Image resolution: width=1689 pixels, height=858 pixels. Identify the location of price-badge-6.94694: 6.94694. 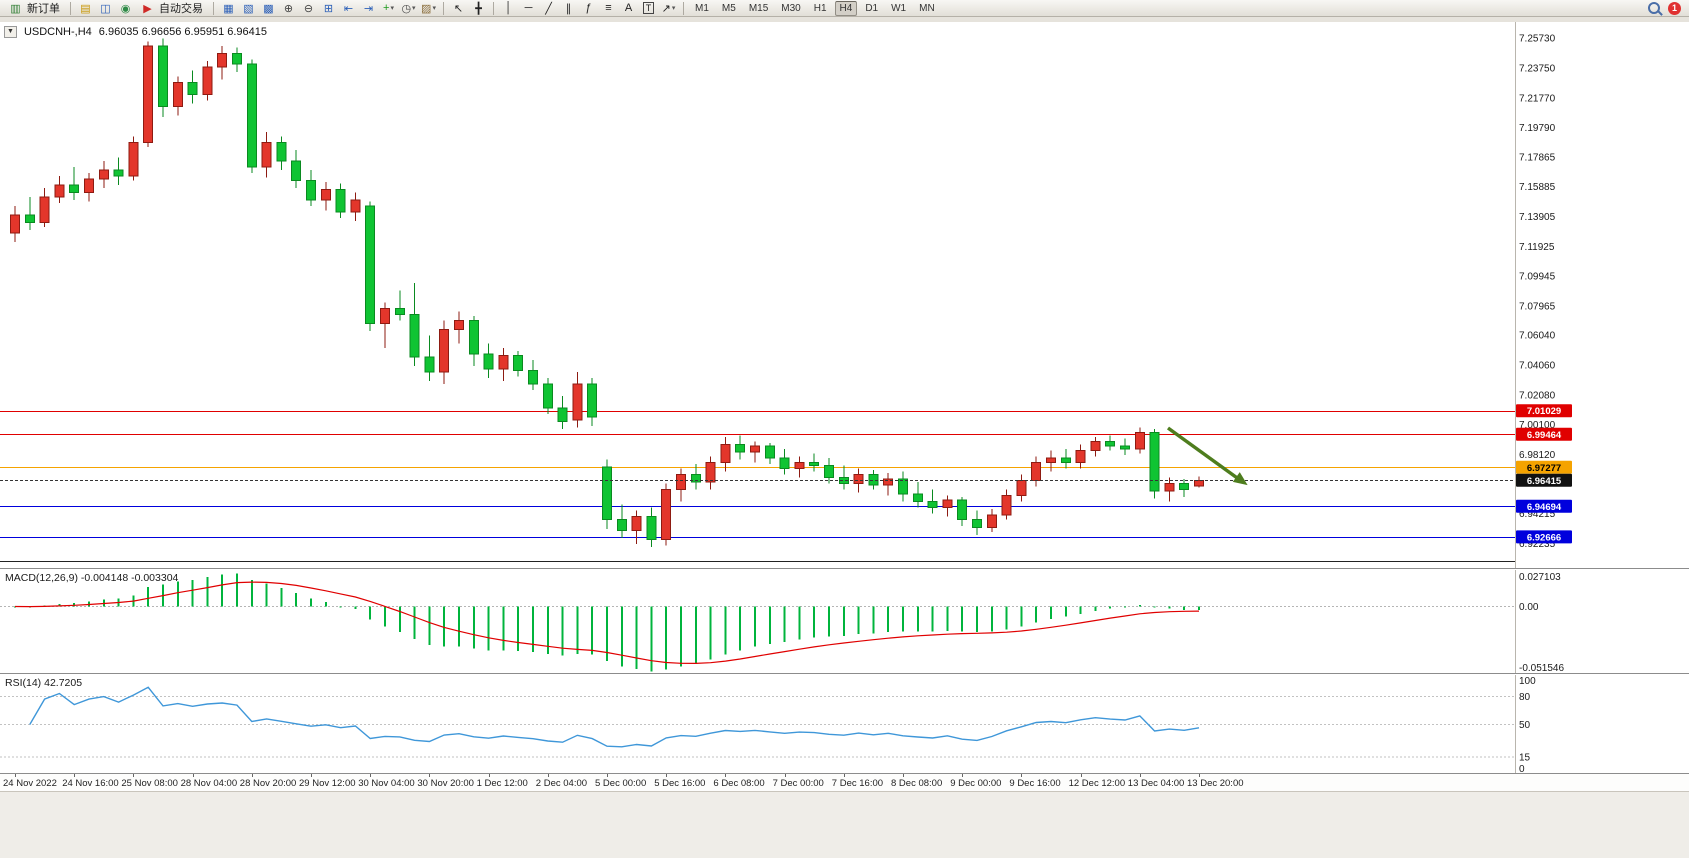
(1544, 506).